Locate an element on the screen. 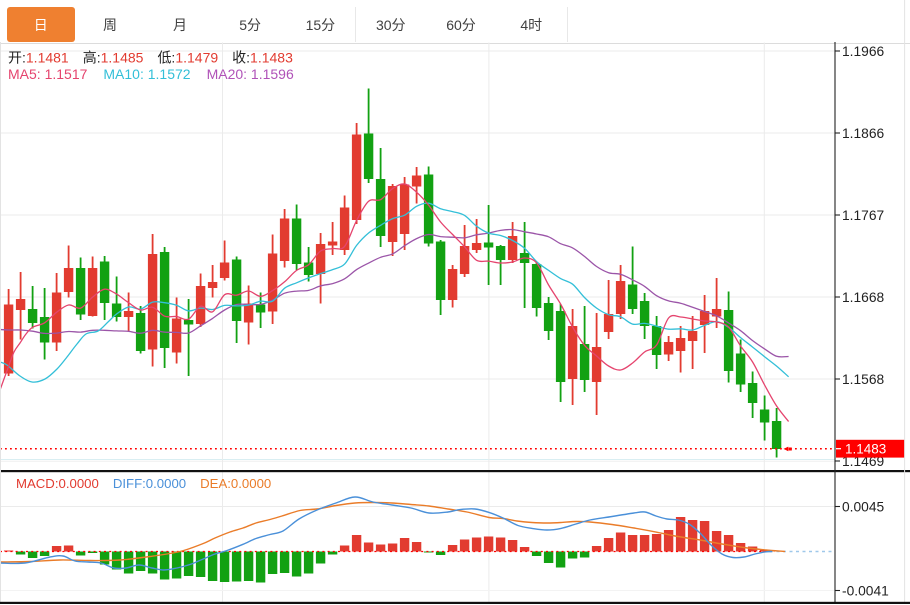  svg-text: 1.1866 is located at coordinates (863, 133).